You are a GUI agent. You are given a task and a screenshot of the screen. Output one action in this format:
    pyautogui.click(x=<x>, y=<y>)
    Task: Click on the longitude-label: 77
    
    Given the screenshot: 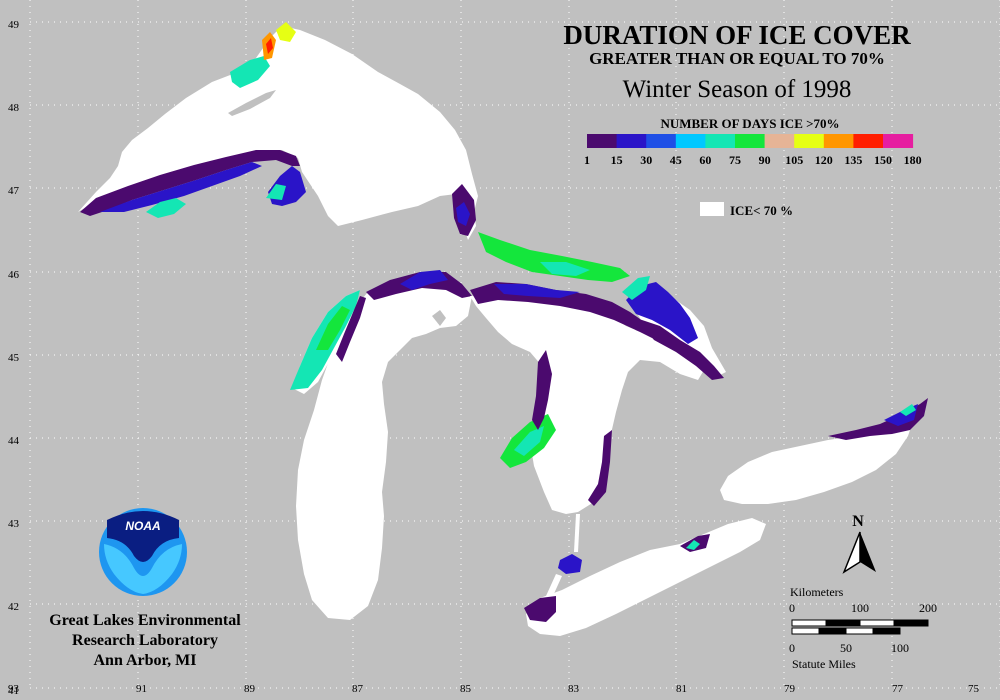 What is the action you would take?
    pyautogui.click(x=898, y=689)
    